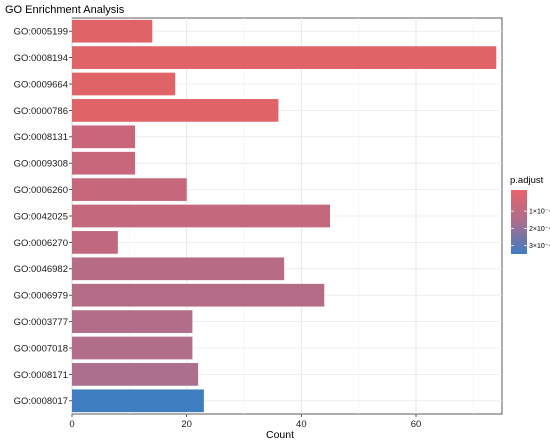 This screenshot has width=550, height=441. I want to click on y-tick-label: GO:0006270, so click(41, 243).